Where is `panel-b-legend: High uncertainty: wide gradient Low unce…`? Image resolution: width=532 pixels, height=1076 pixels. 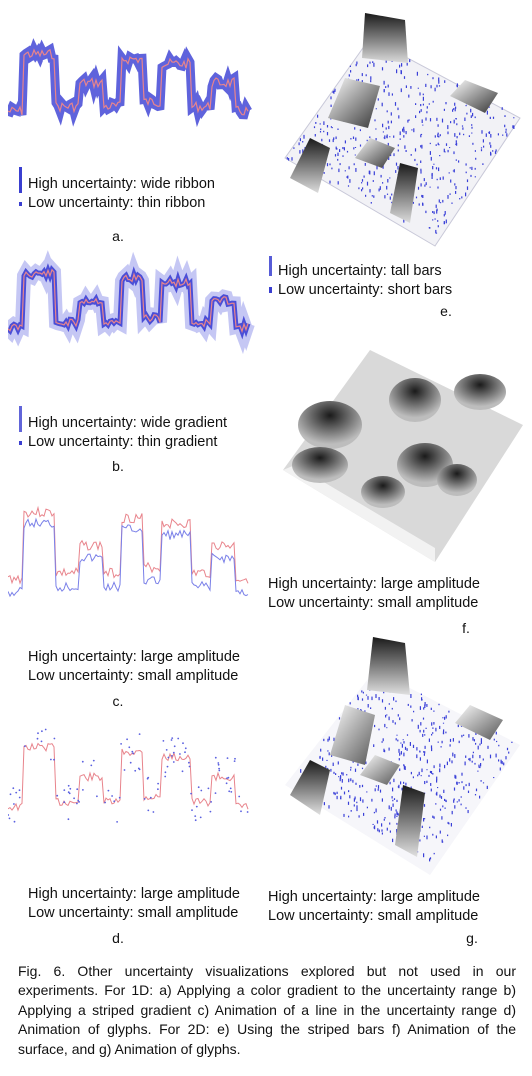 panel-b-legend: High uncertainty: wide gradient Low unce… is located at coordinates (123, 429).